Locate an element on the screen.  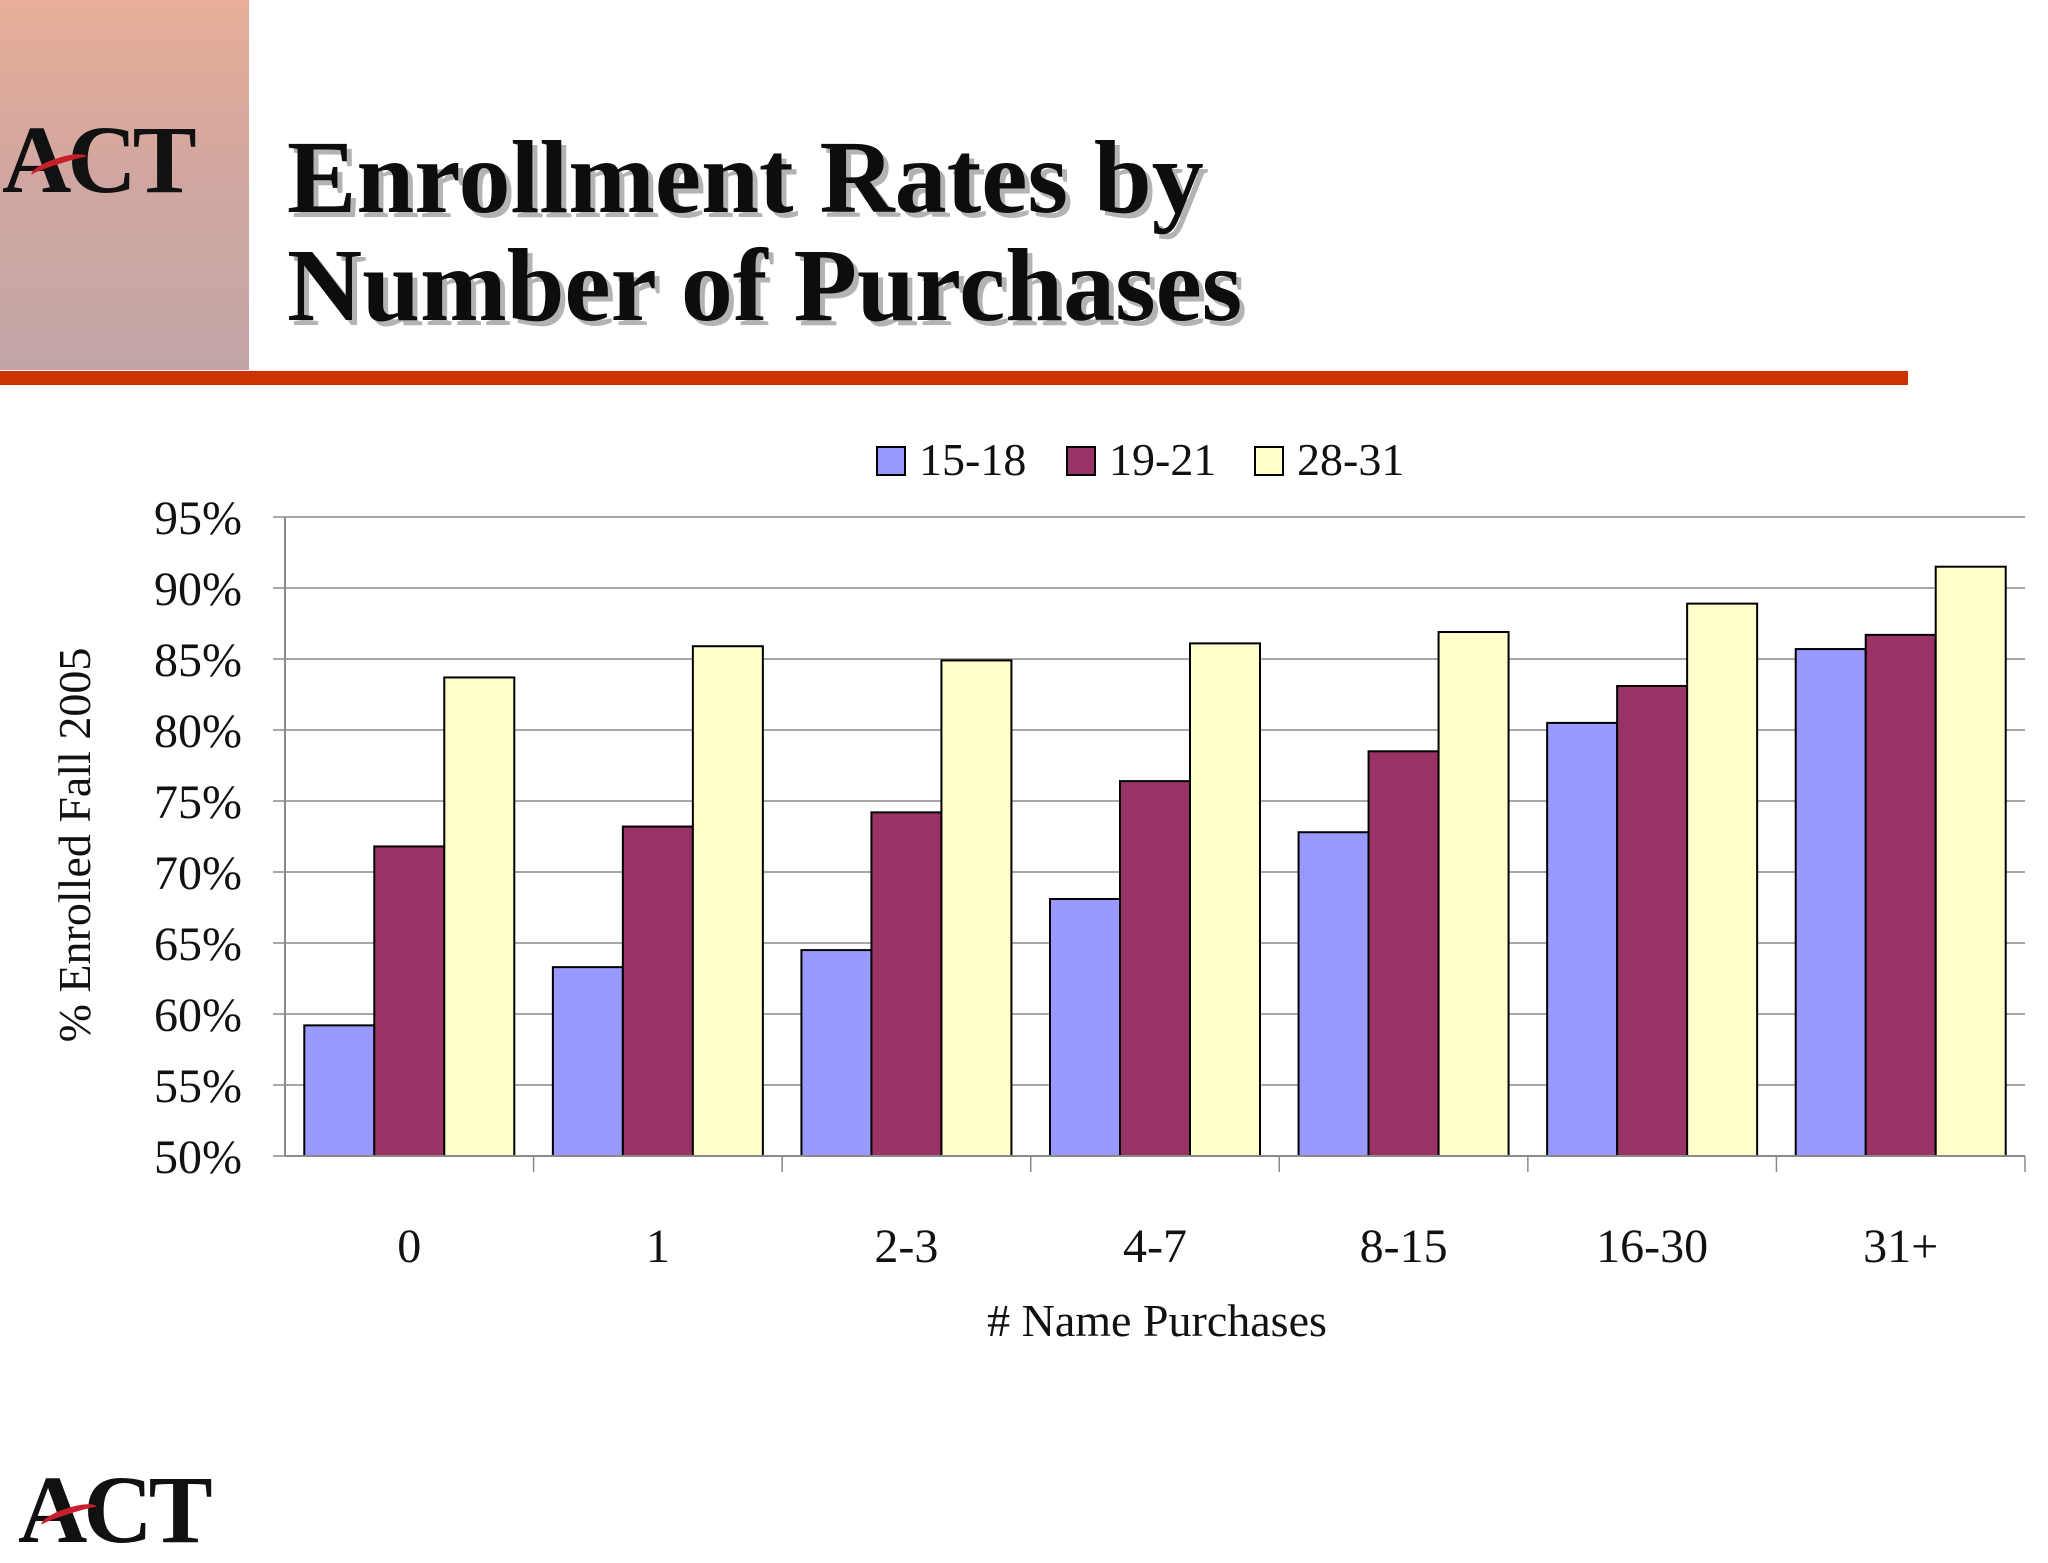
x-axis-label: # Name Purchases is located at coordinates (1157, 1320).